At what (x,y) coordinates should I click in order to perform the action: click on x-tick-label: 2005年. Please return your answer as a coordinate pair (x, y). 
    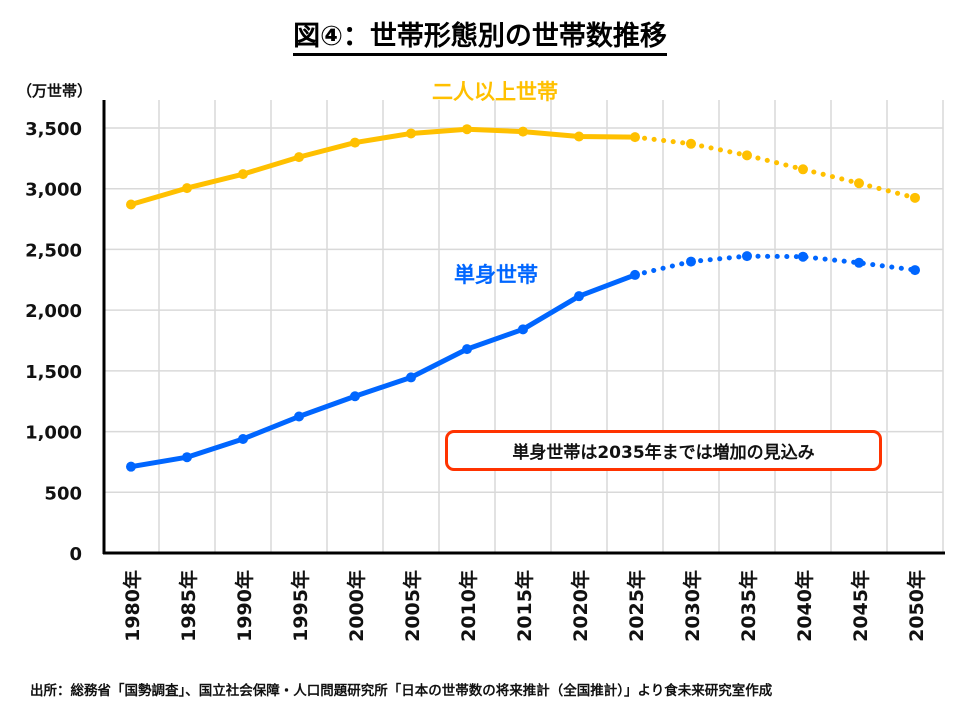
    Looking at the image, I should click on (412, 606).